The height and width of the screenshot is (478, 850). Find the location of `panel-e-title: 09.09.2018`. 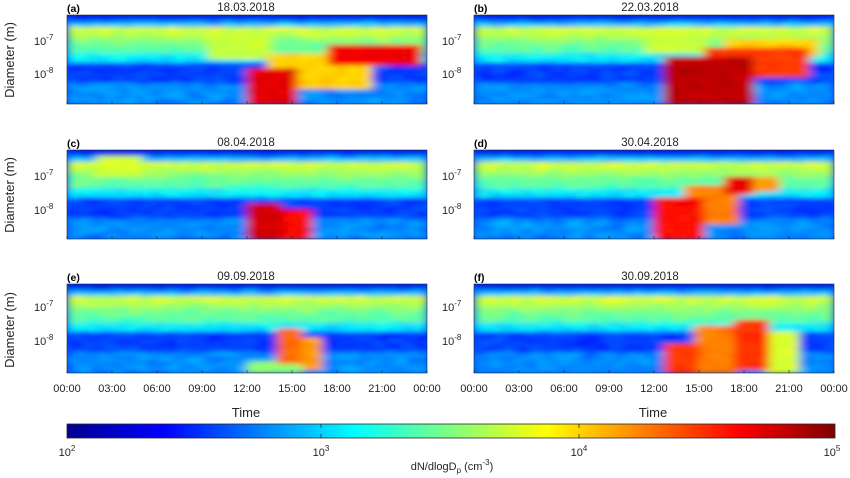

panel-e-title: 09.09.2018 is located at coordinates (246, 277).